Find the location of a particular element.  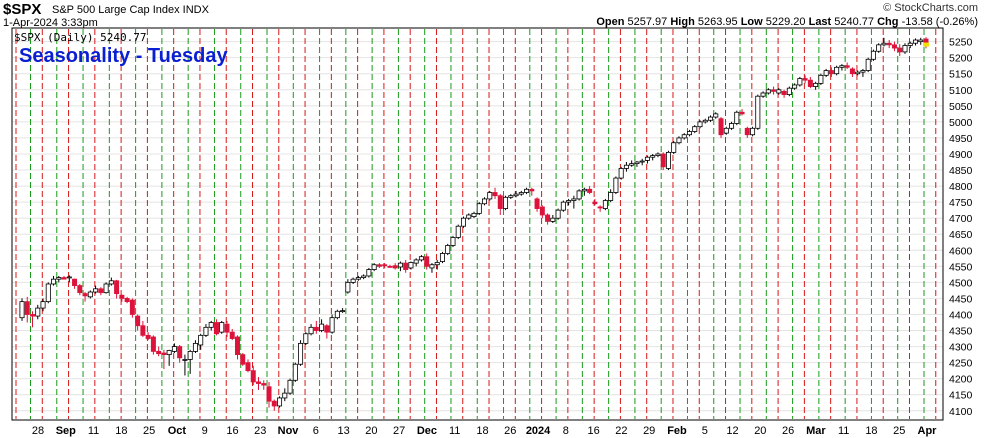

y-tick-label: 5250 is located at coordinates (961, 43).